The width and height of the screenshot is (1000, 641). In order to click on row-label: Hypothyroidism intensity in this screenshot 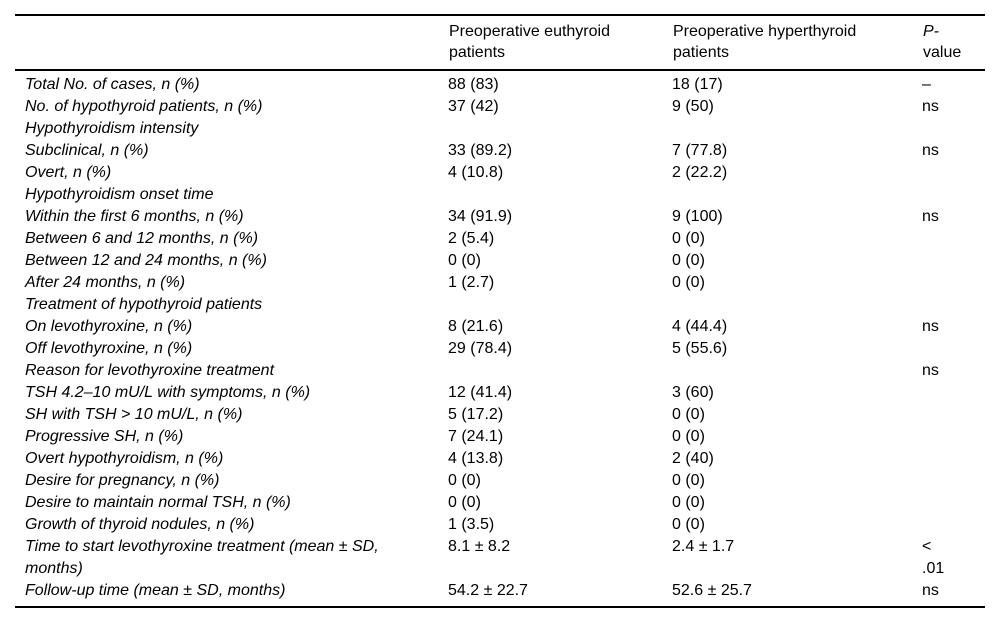, I will do `click(112, 128)`.